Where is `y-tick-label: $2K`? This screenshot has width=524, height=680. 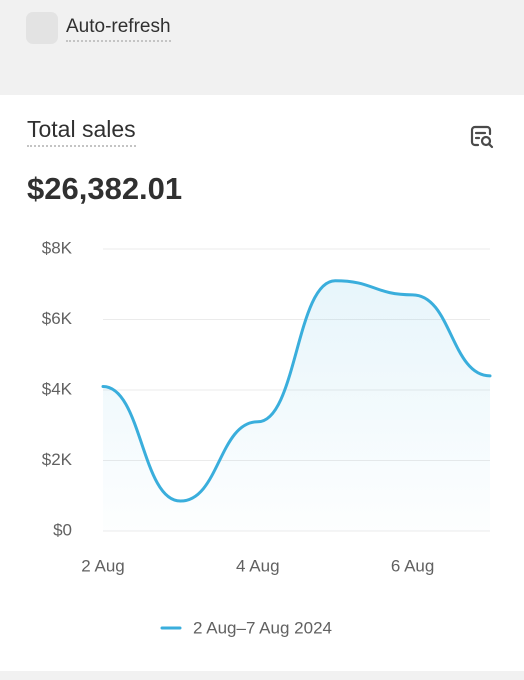 y-tick-label: $2K is located at coordinates (57, 459).